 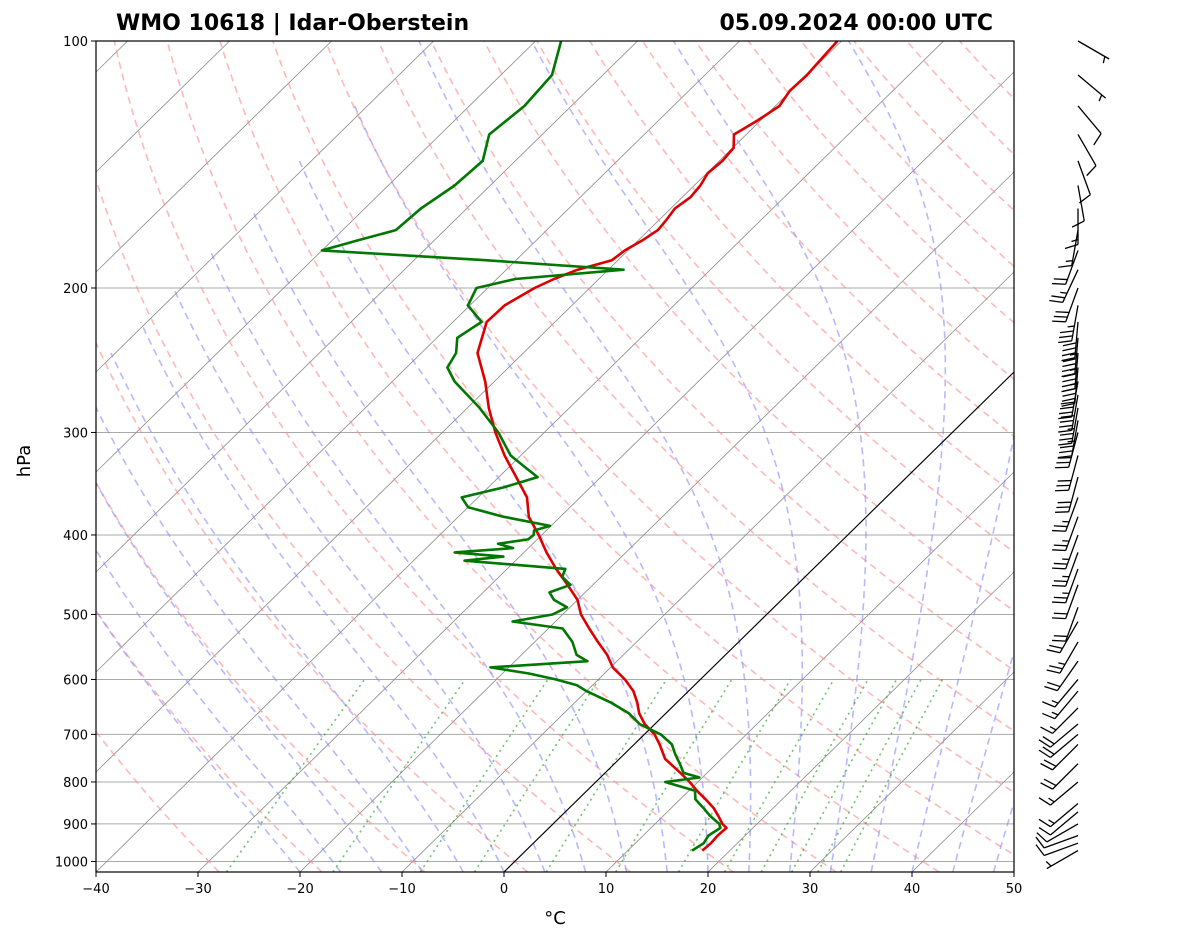 I want to click on x-tick-label: 0, so click(x=504, y=889).